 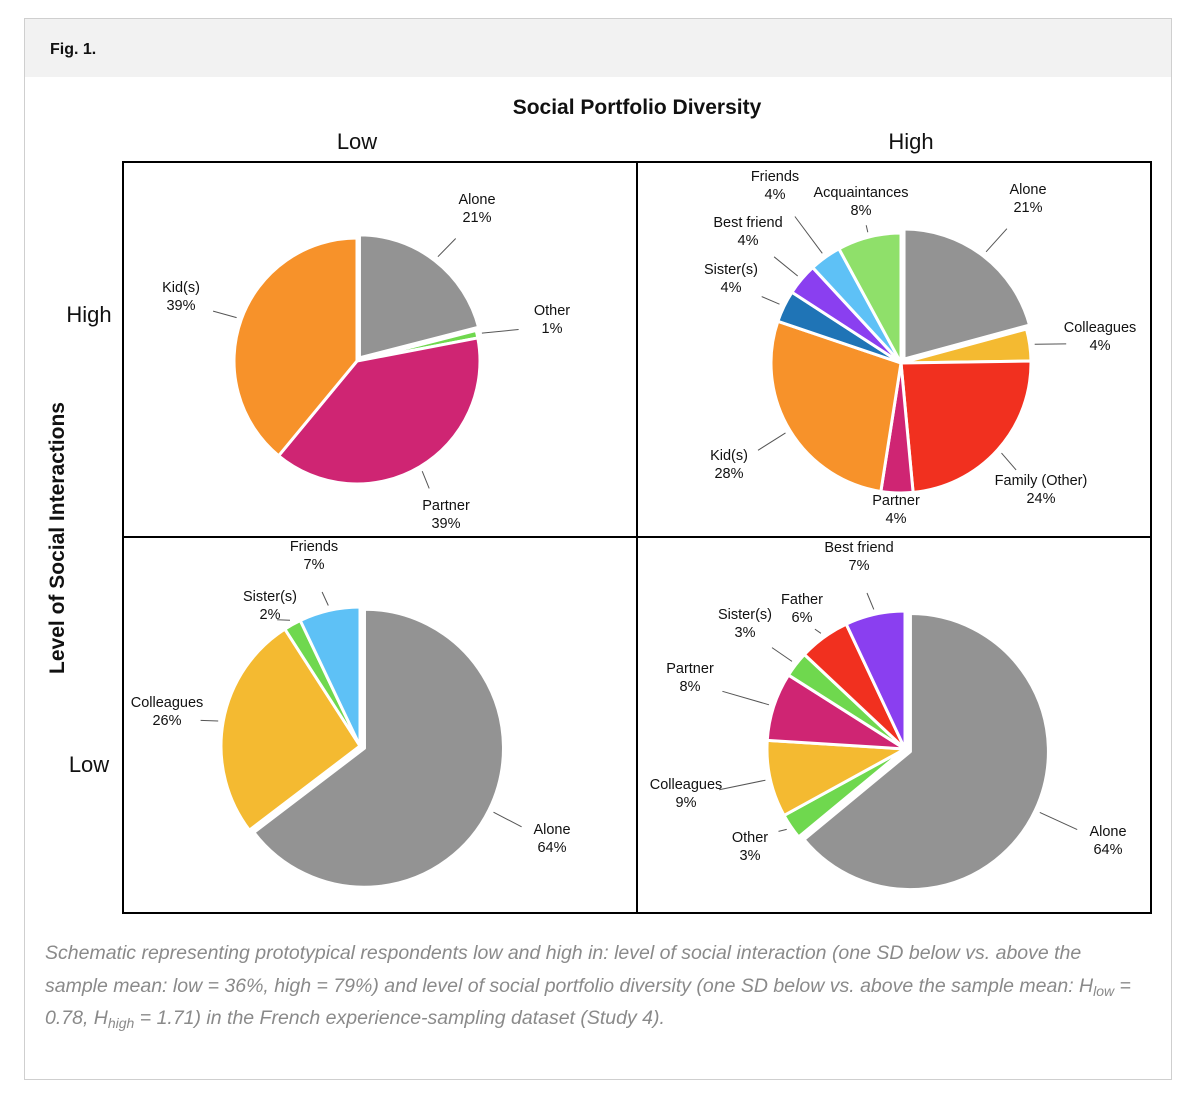 I want to click on slice-value-other: 1%, so click(x=552, y=329).